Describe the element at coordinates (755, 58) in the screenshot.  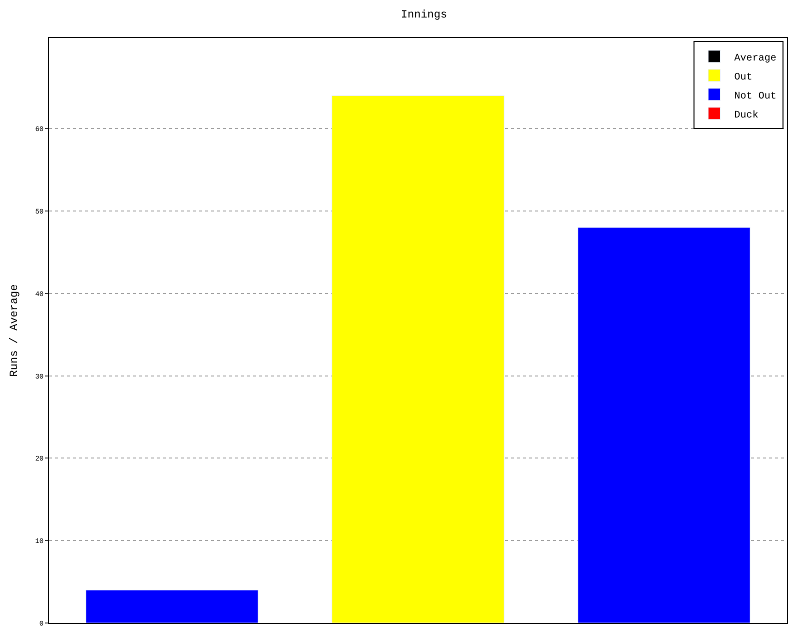
I see `legend-label: Average` at that location.